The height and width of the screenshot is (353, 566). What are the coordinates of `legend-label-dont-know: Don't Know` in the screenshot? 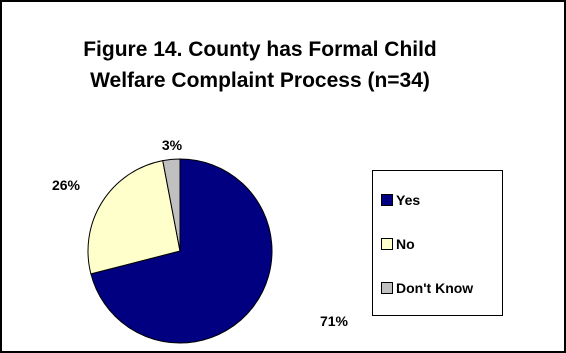 It's located at (435, 288).